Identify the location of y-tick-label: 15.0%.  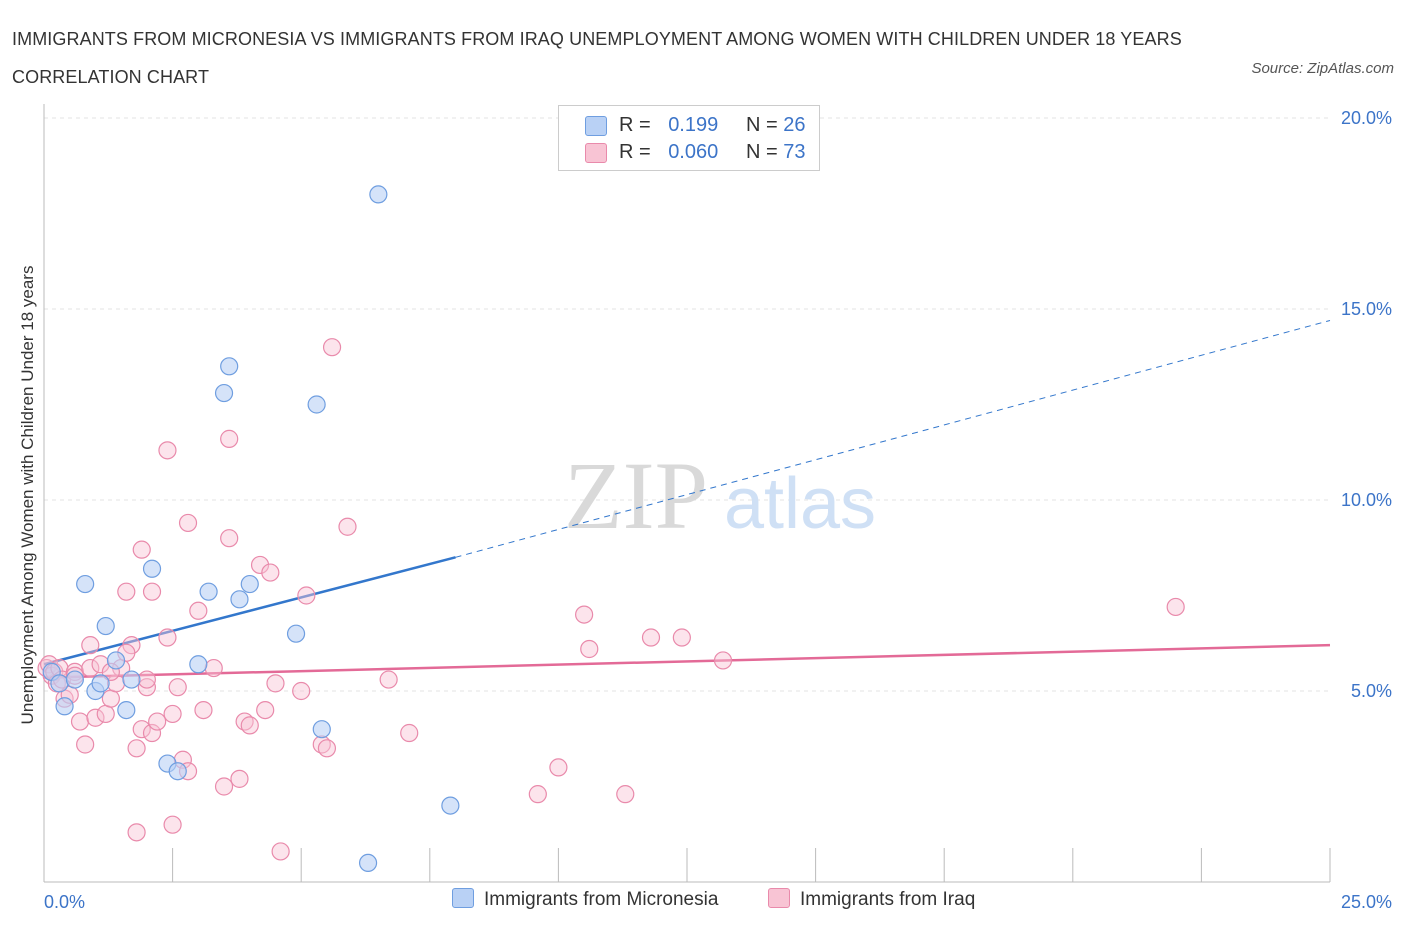
(1366, 309).